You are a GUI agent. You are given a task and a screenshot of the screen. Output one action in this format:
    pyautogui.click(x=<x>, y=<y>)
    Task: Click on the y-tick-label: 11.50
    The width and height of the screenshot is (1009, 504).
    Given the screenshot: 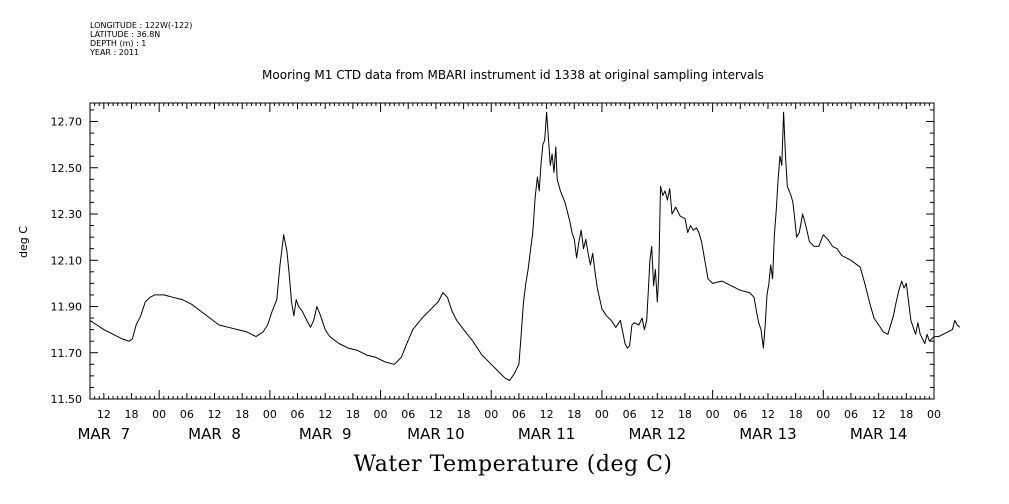 What is the action you would take?
    pyautogui.click(x=67, y=399)
    